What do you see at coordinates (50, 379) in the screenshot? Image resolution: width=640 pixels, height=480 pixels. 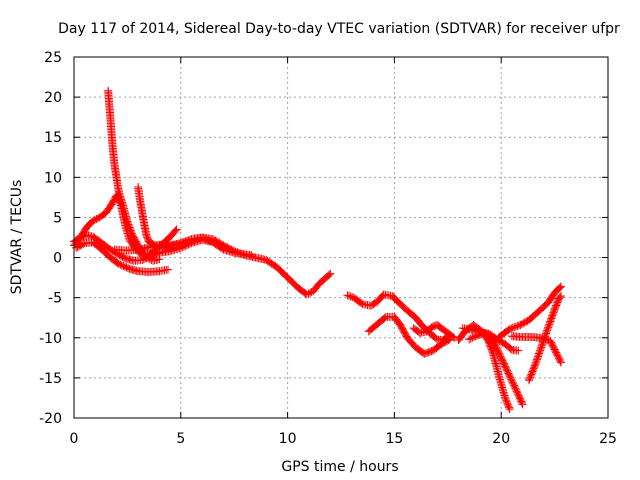 I see `y-tick-label: -15` at bounding box center [50, 379].